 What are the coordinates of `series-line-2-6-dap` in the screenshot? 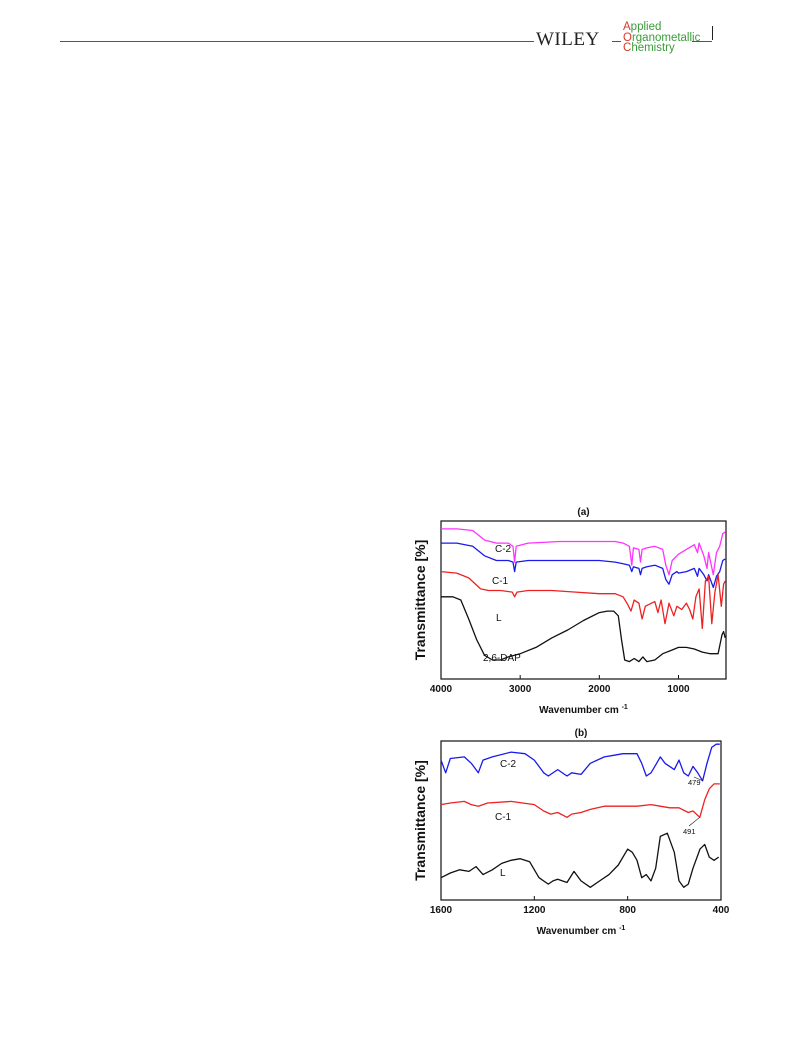 It's located at (583, 629).